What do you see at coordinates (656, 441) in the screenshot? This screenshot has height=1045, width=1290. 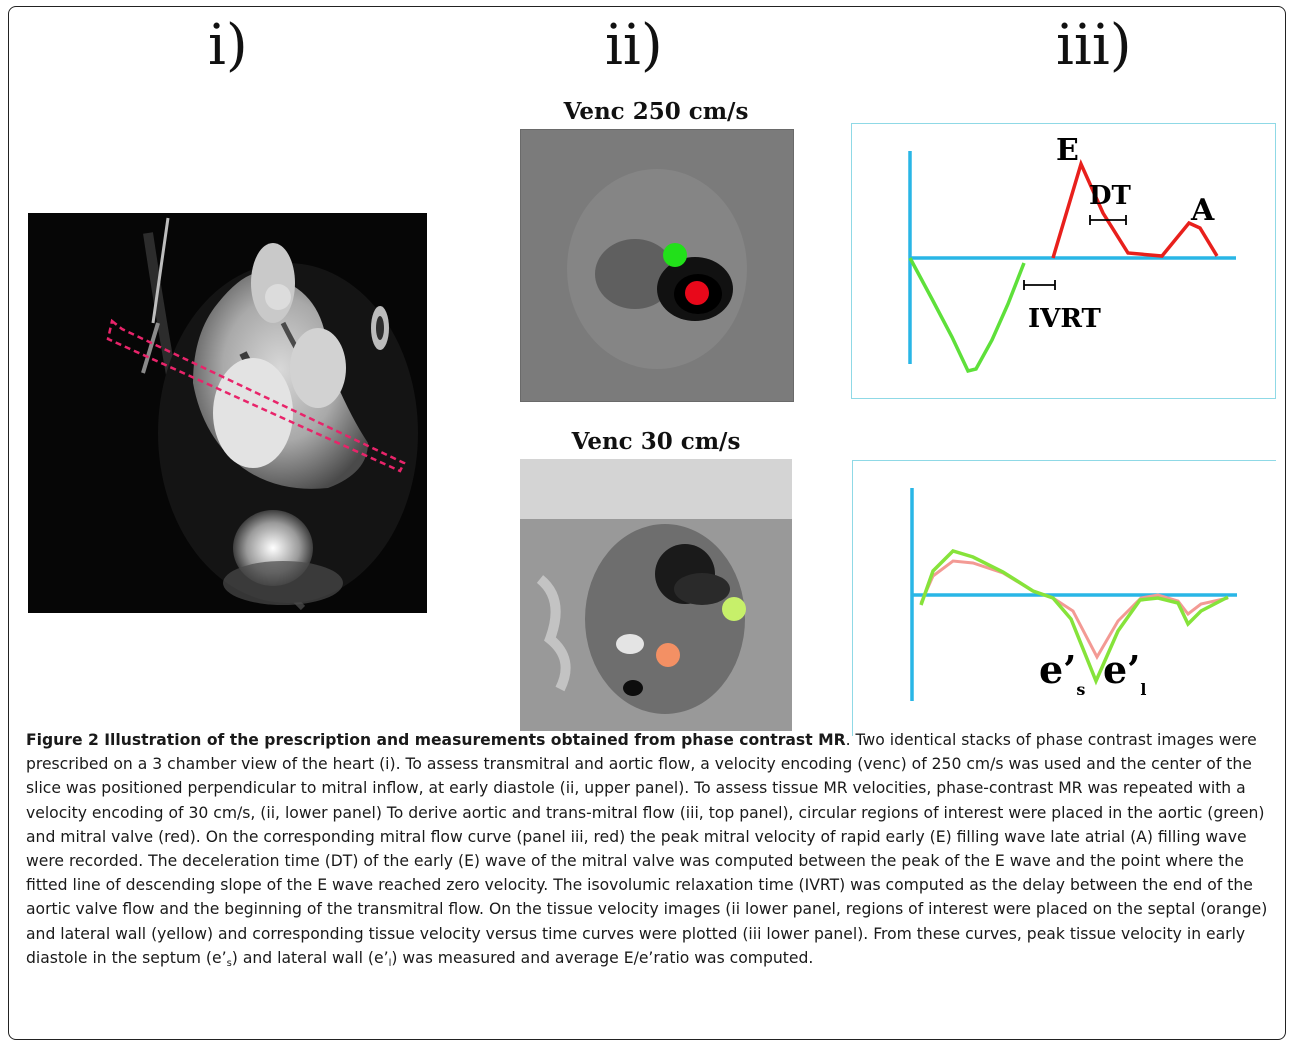 I see `venc-lower-label: Venc 30 cm/s` at bounding box center [656, 441].